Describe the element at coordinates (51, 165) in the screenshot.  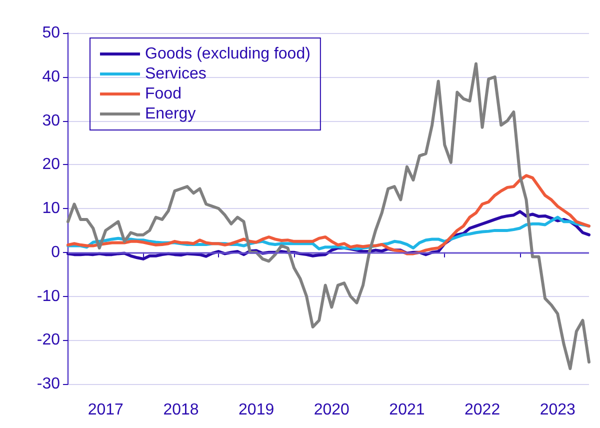
I see `y-tick-label: 20` at that location.